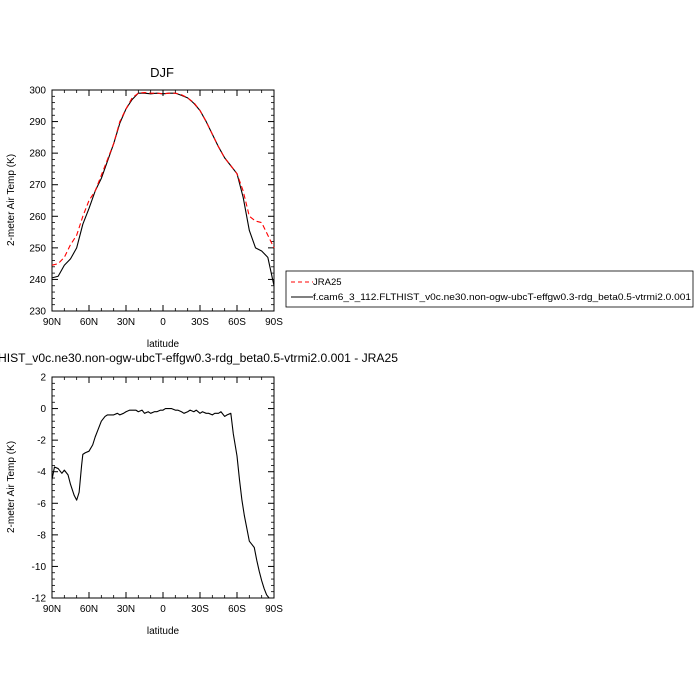 This screenshot has width=700, height=700. I want to click on top-plot-frame, so click(163, 200).